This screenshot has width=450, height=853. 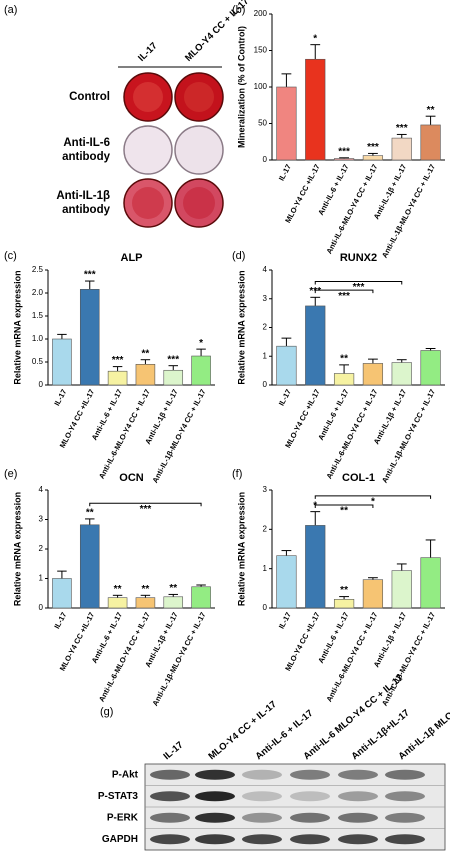 I want to click on lane-label: Anti-IL-6 MLO-Y4 CC + IL-17, so click(x=353, y=718).